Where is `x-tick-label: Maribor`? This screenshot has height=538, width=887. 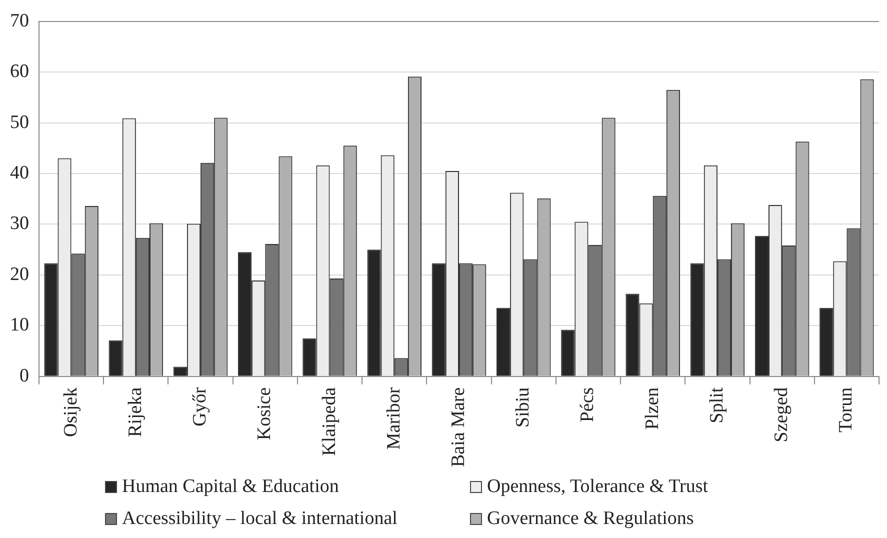 x-tick-label: Maribor is located at coordinates (393, 418).